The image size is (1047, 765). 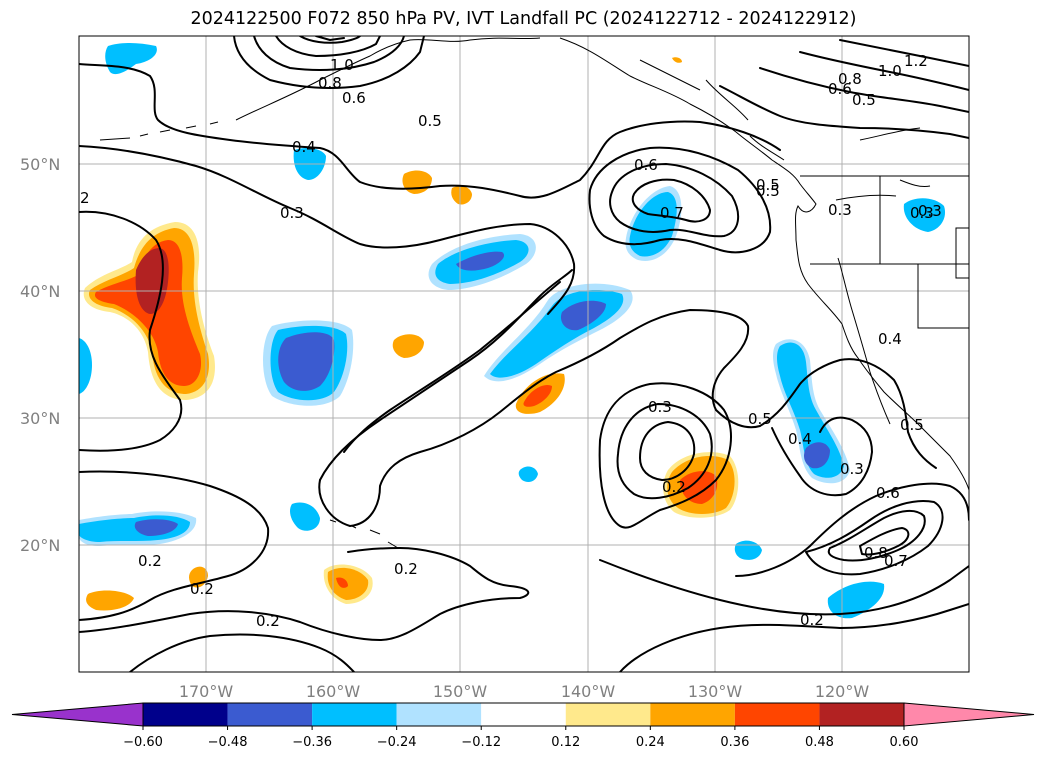 What do you see at coordinates (40, 355) in the screenshot?
I see `latitude-labels: 50°N 40°N 30°N 20°N` at bounding box center [40, 355].